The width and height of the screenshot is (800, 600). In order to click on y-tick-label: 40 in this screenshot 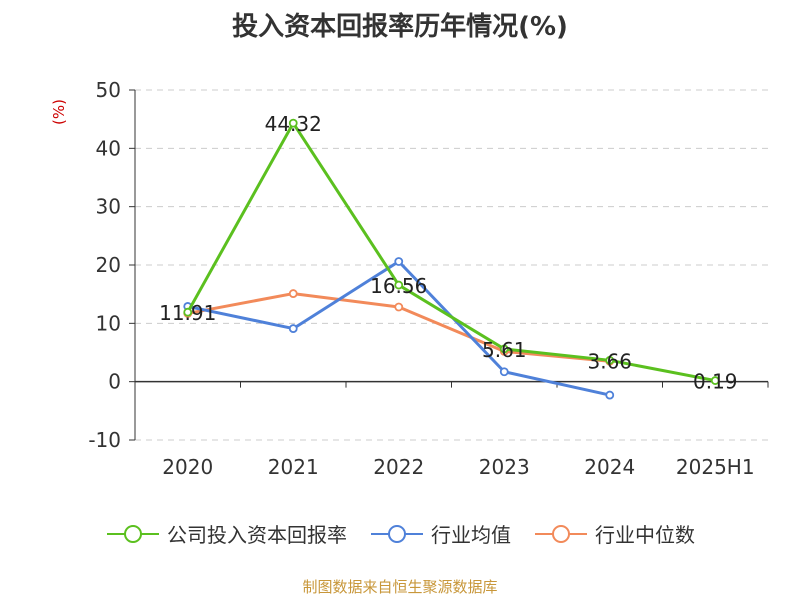, I will do `click(108, 148)`.